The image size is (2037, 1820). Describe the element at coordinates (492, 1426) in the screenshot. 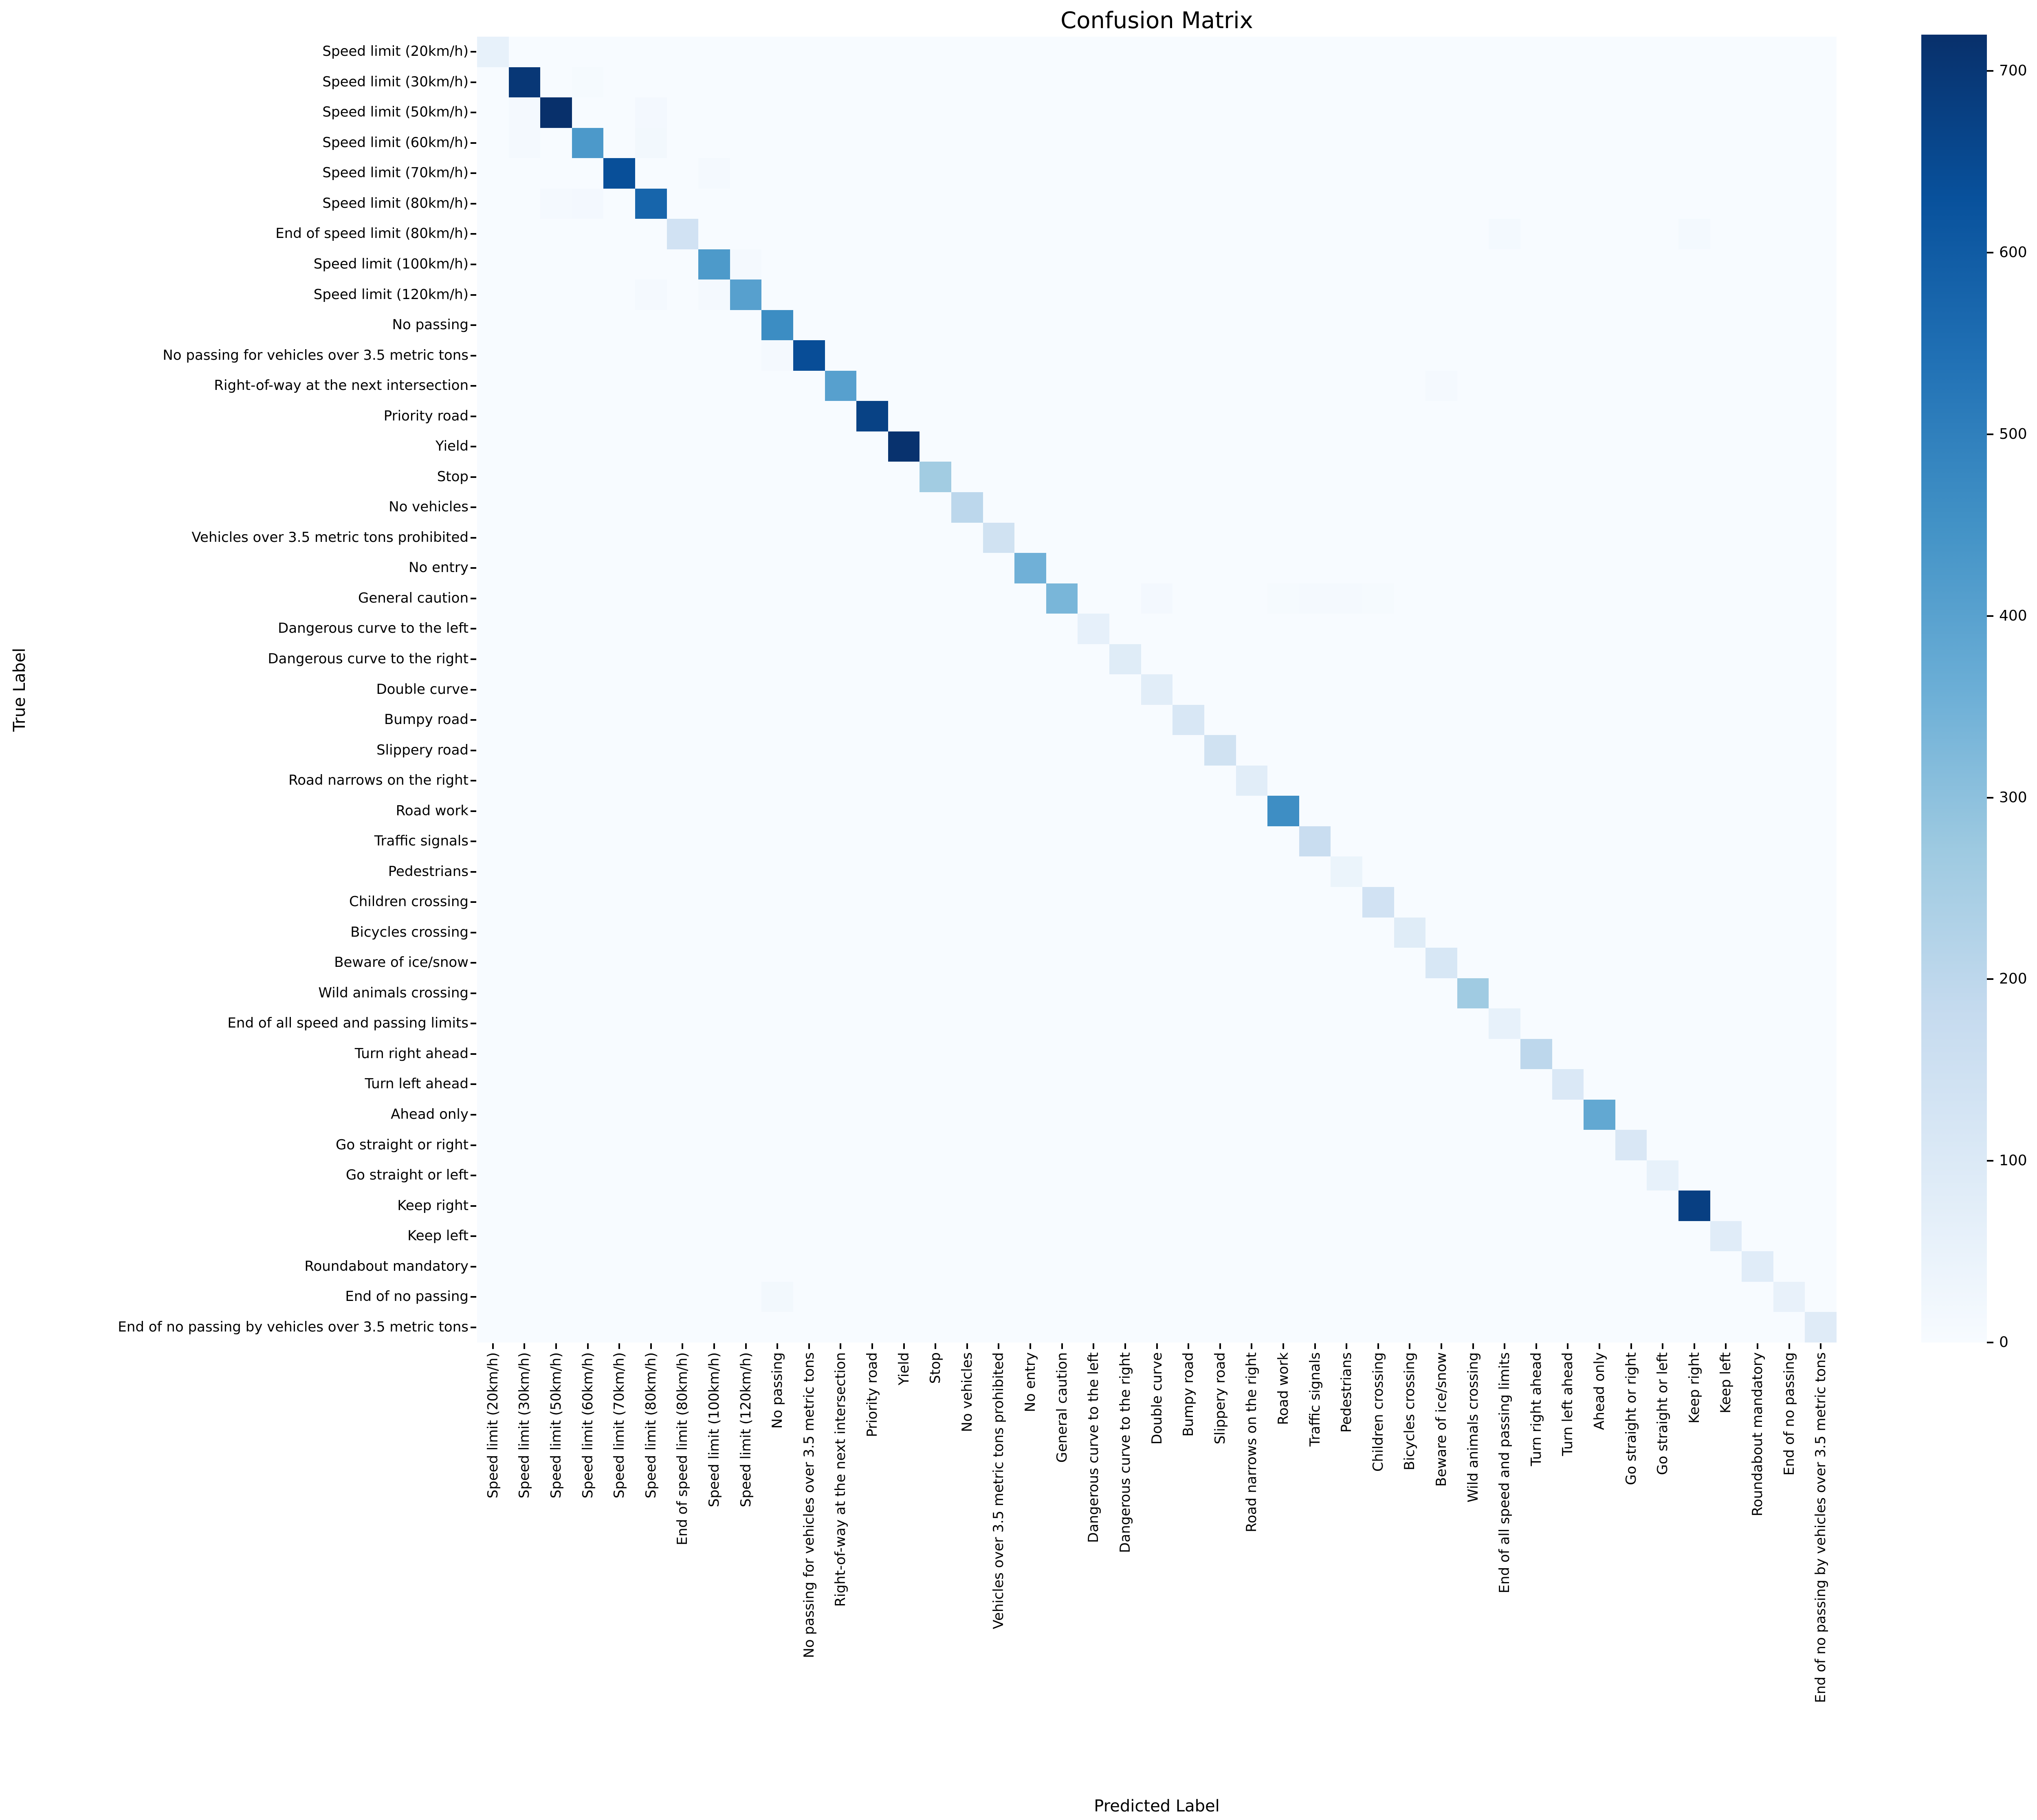

I see `x-tick-label: Speed limit (20km/h)` at that location.